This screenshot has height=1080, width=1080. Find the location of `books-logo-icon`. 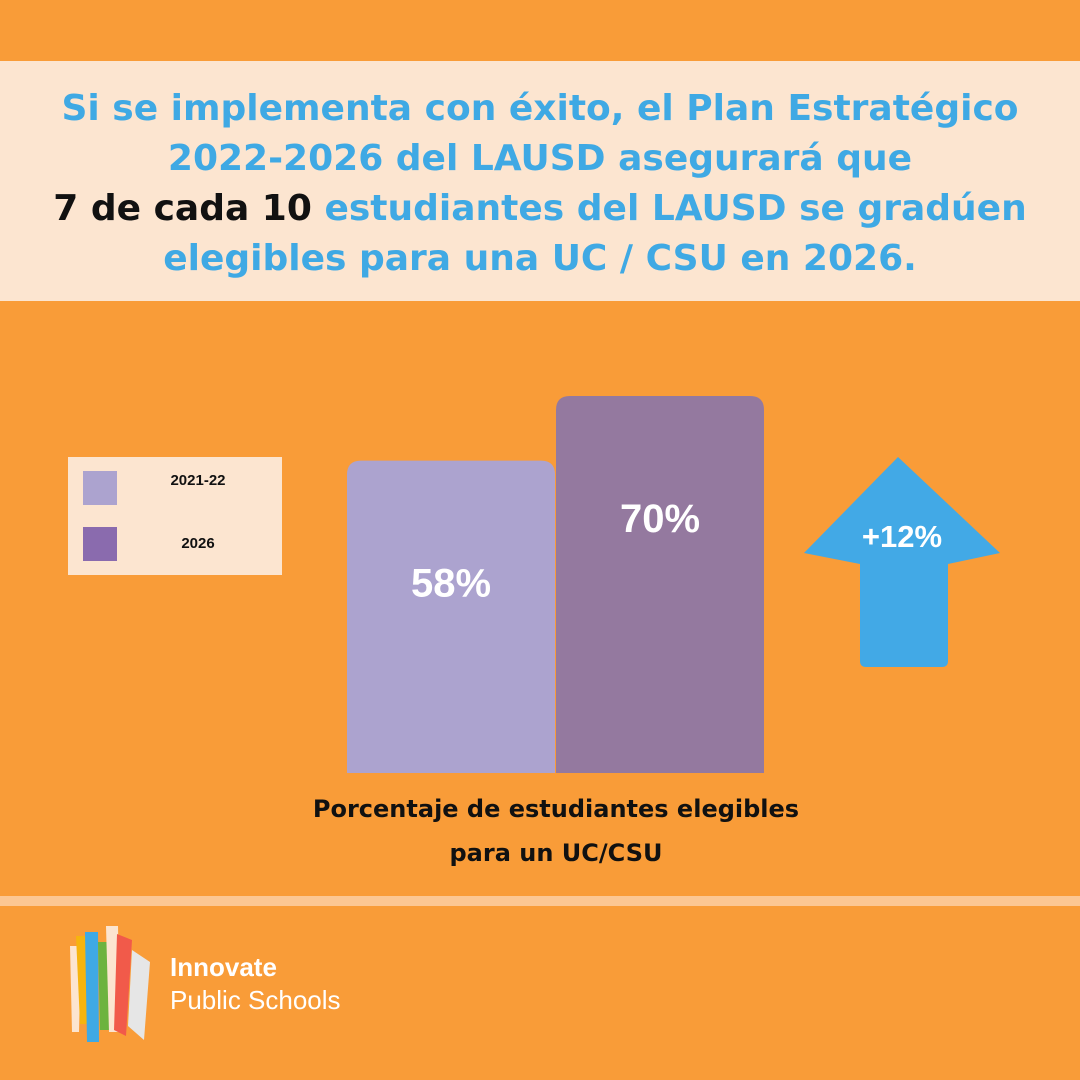

books-logo-icon is located at coordinates (110, 984).